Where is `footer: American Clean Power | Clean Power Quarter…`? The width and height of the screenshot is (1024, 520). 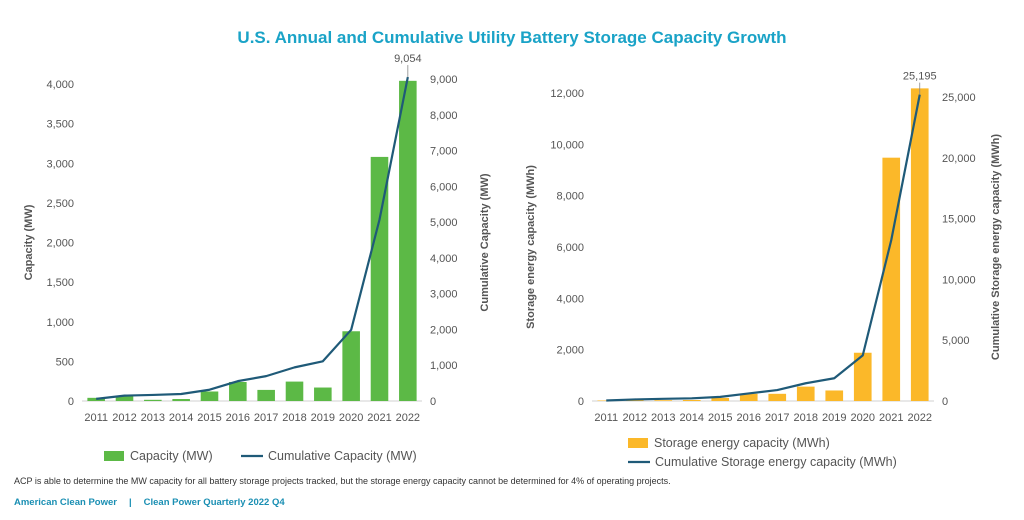 footer: American Clean Power | Clean Power Quarter… is located at coordinates (149, 502).